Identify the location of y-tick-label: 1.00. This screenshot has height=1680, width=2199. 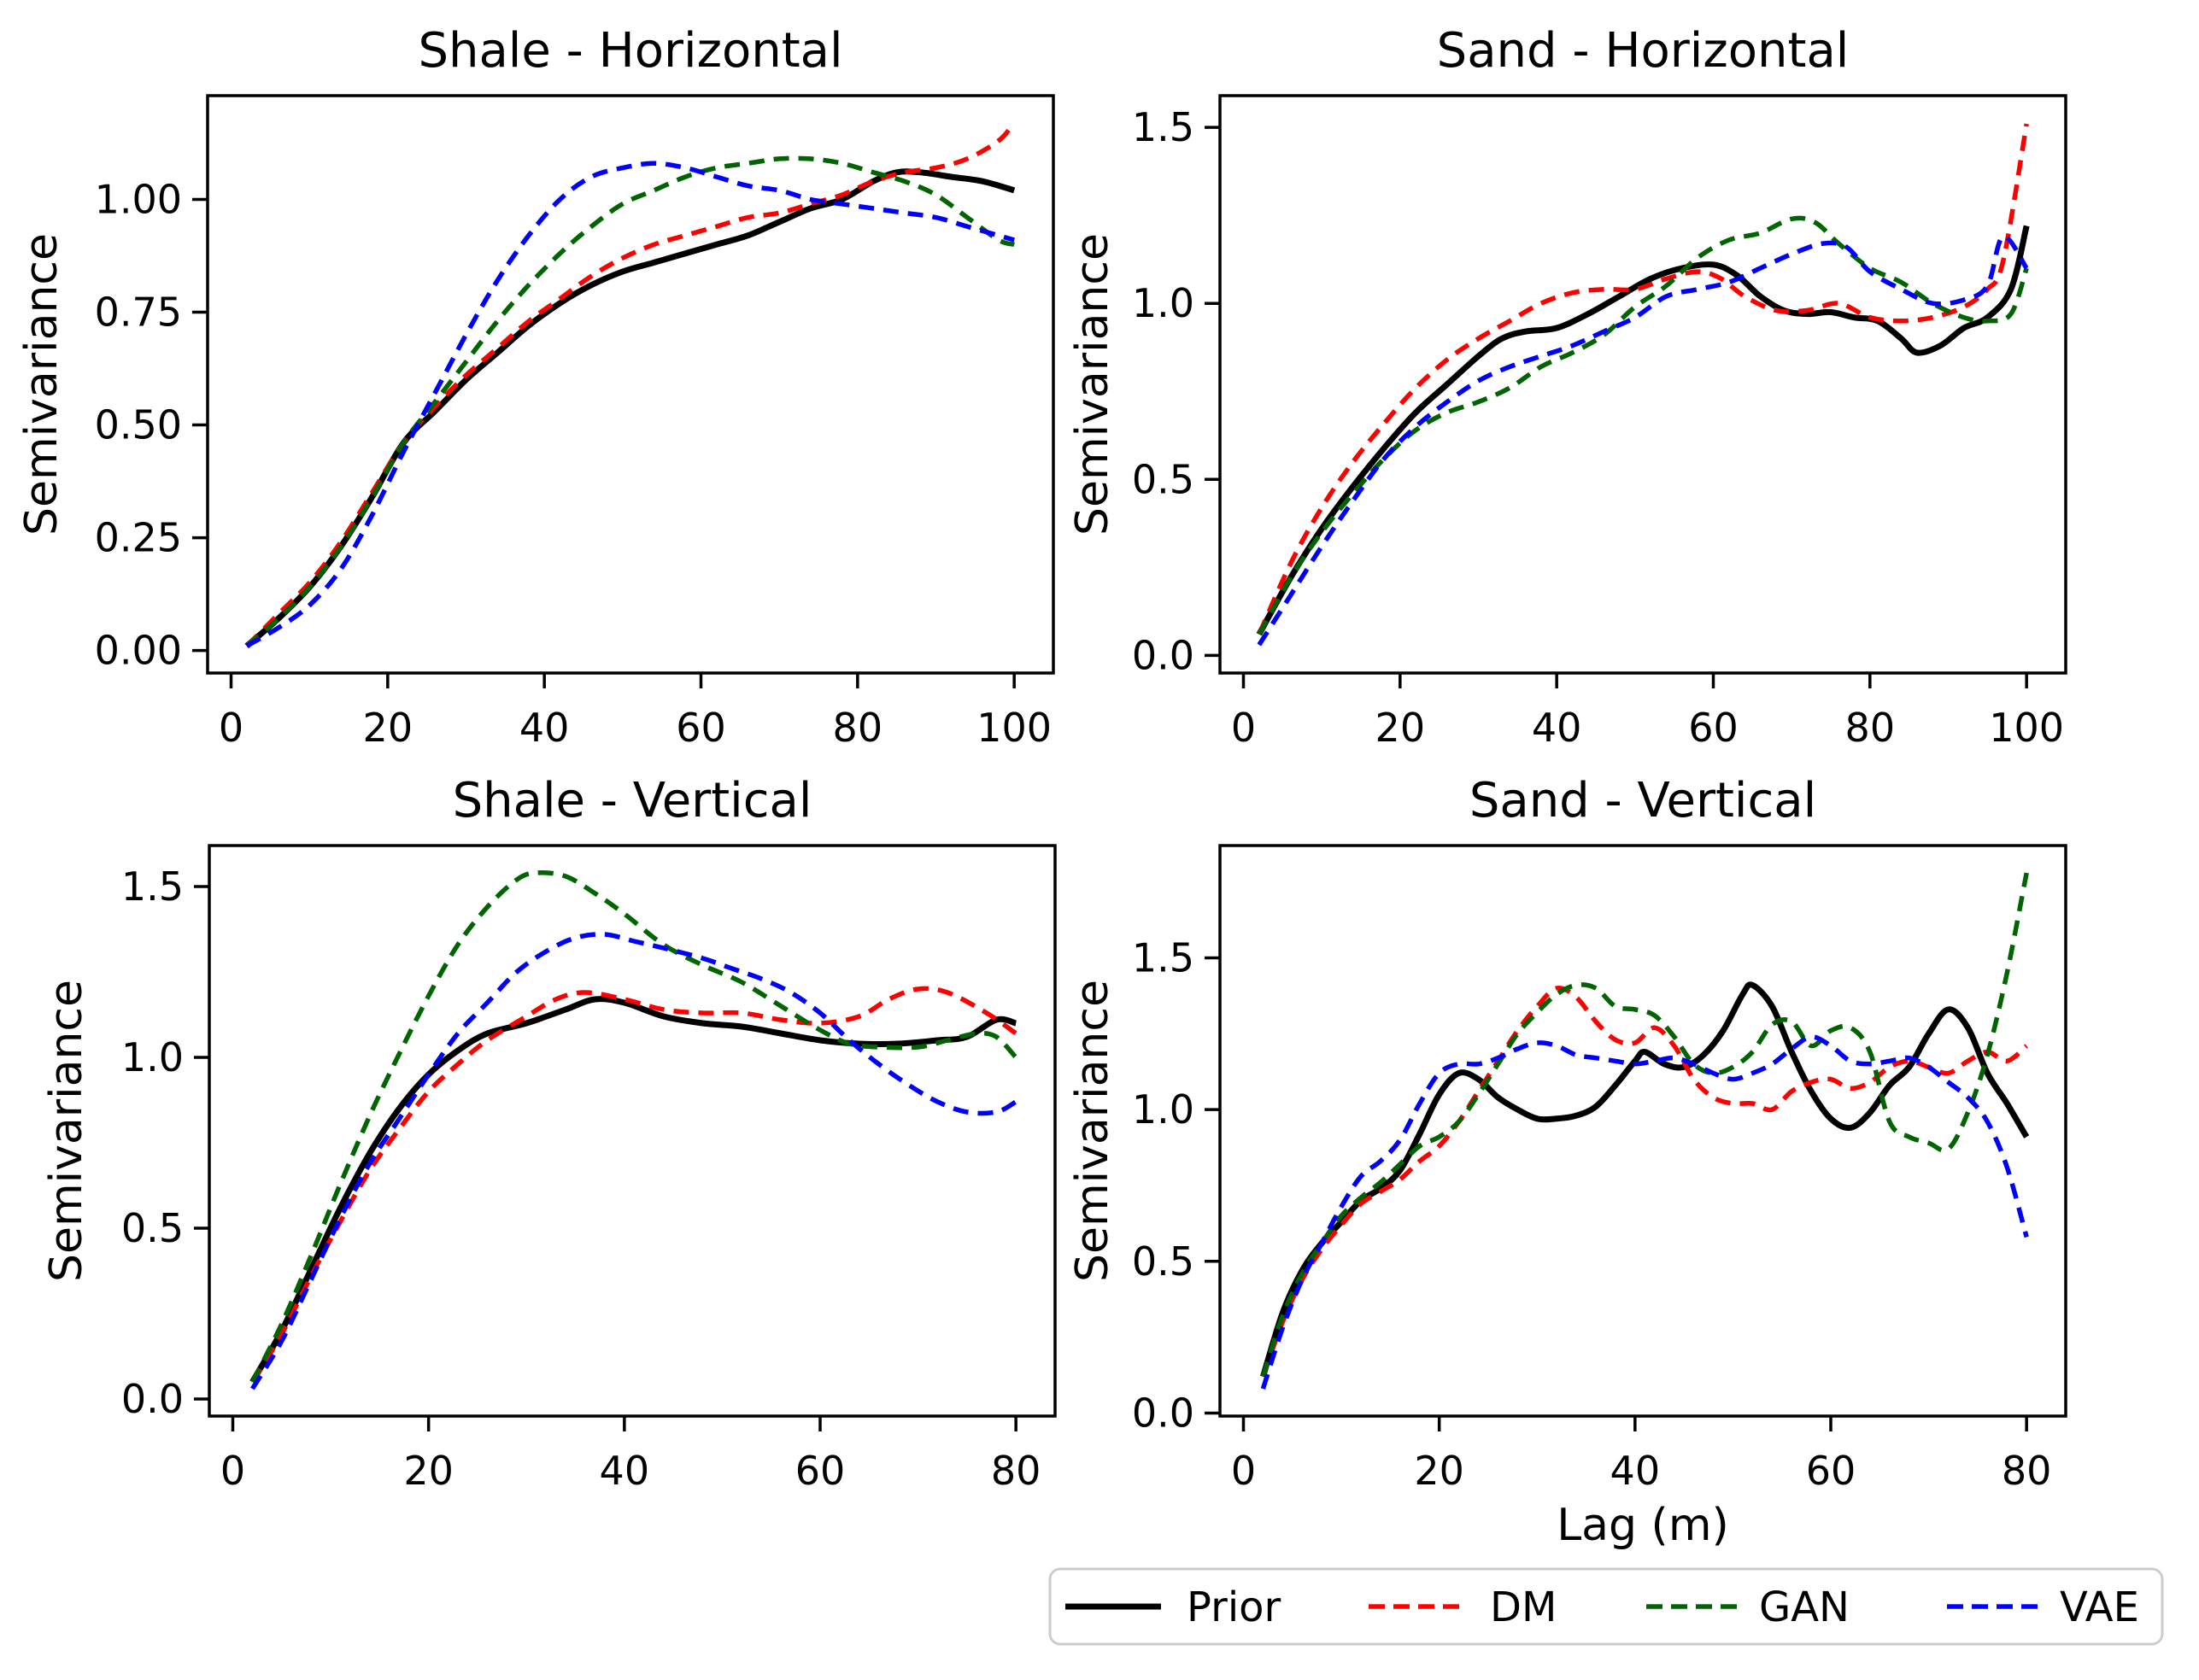
(138, 199).